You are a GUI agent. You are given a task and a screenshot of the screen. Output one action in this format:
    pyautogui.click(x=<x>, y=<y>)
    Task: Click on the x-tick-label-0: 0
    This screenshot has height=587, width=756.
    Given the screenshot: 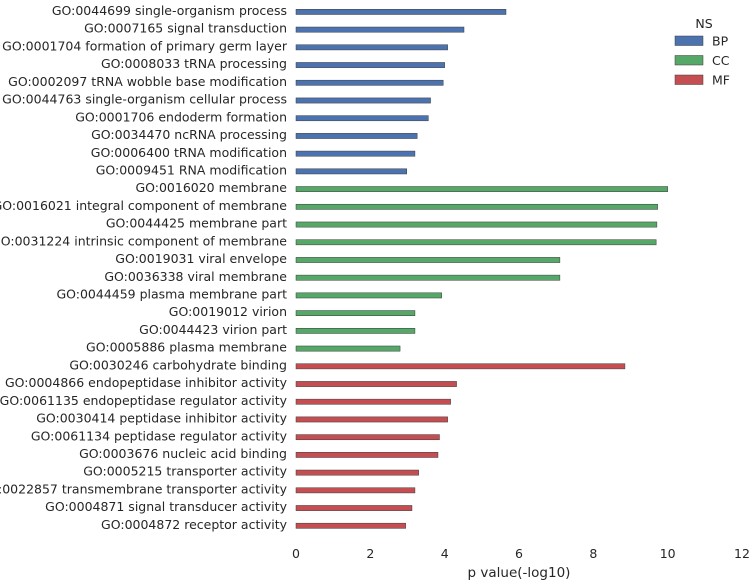 What is the action you would take?
    pyautogui.click(x=296, y=553)
    